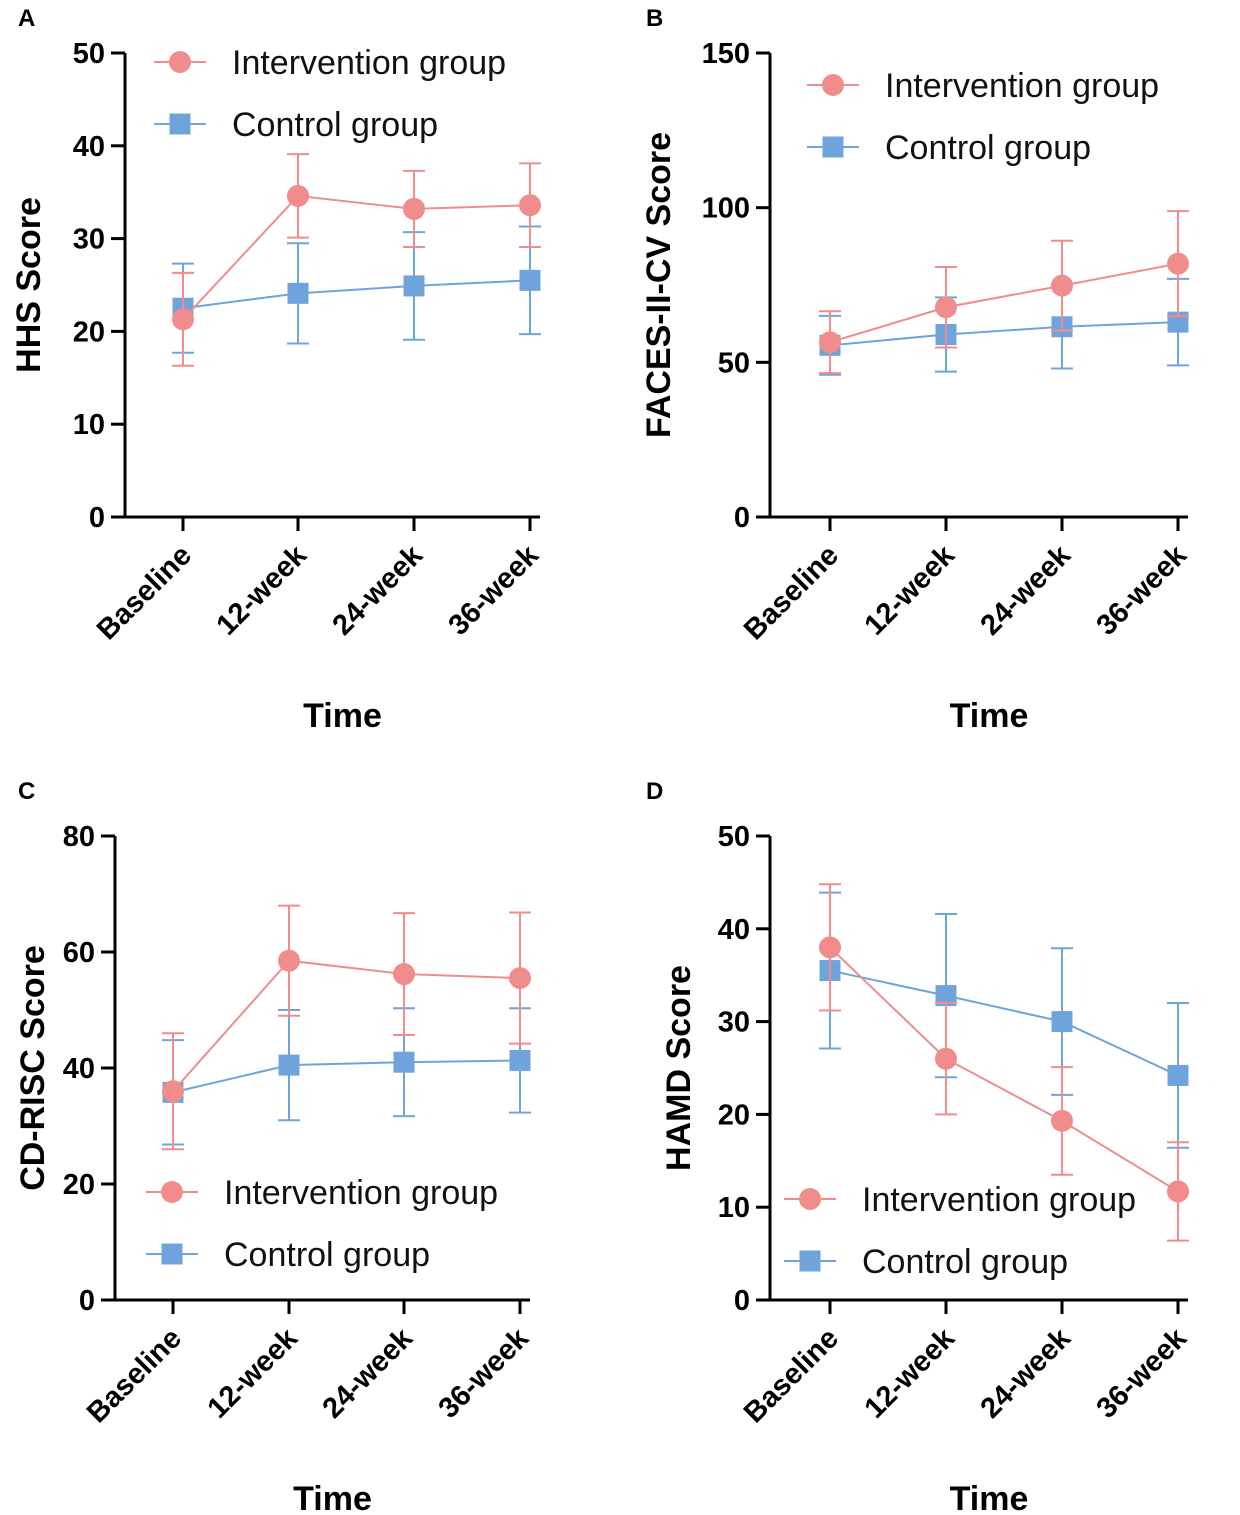 This screenshot has height=1515, width=1240. Describe the element at coordinates (26, 18) in the screenshot. I see `panel-label: A` at that location.